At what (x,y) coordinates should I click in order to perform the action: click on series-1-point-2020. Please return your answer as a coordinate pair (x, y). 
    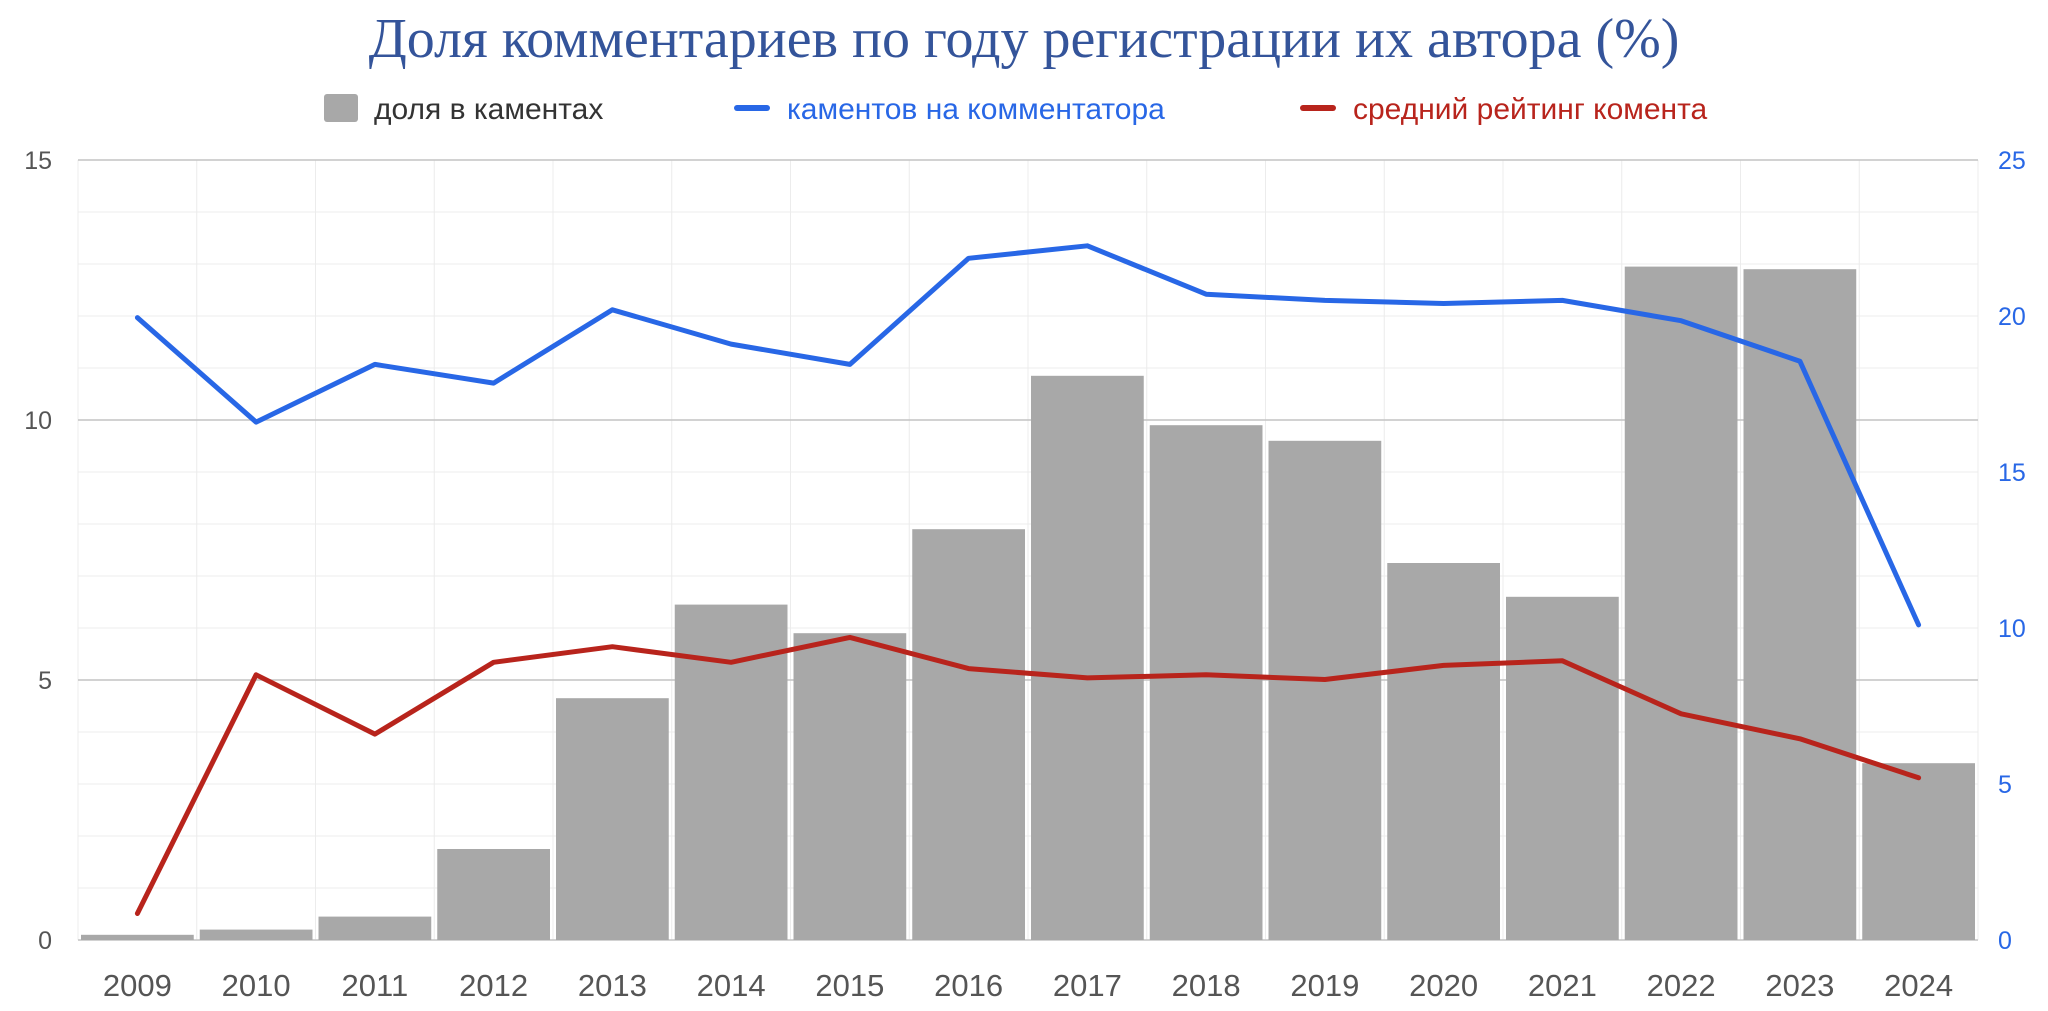
    Looking at the image, I should click on (1444, 304).